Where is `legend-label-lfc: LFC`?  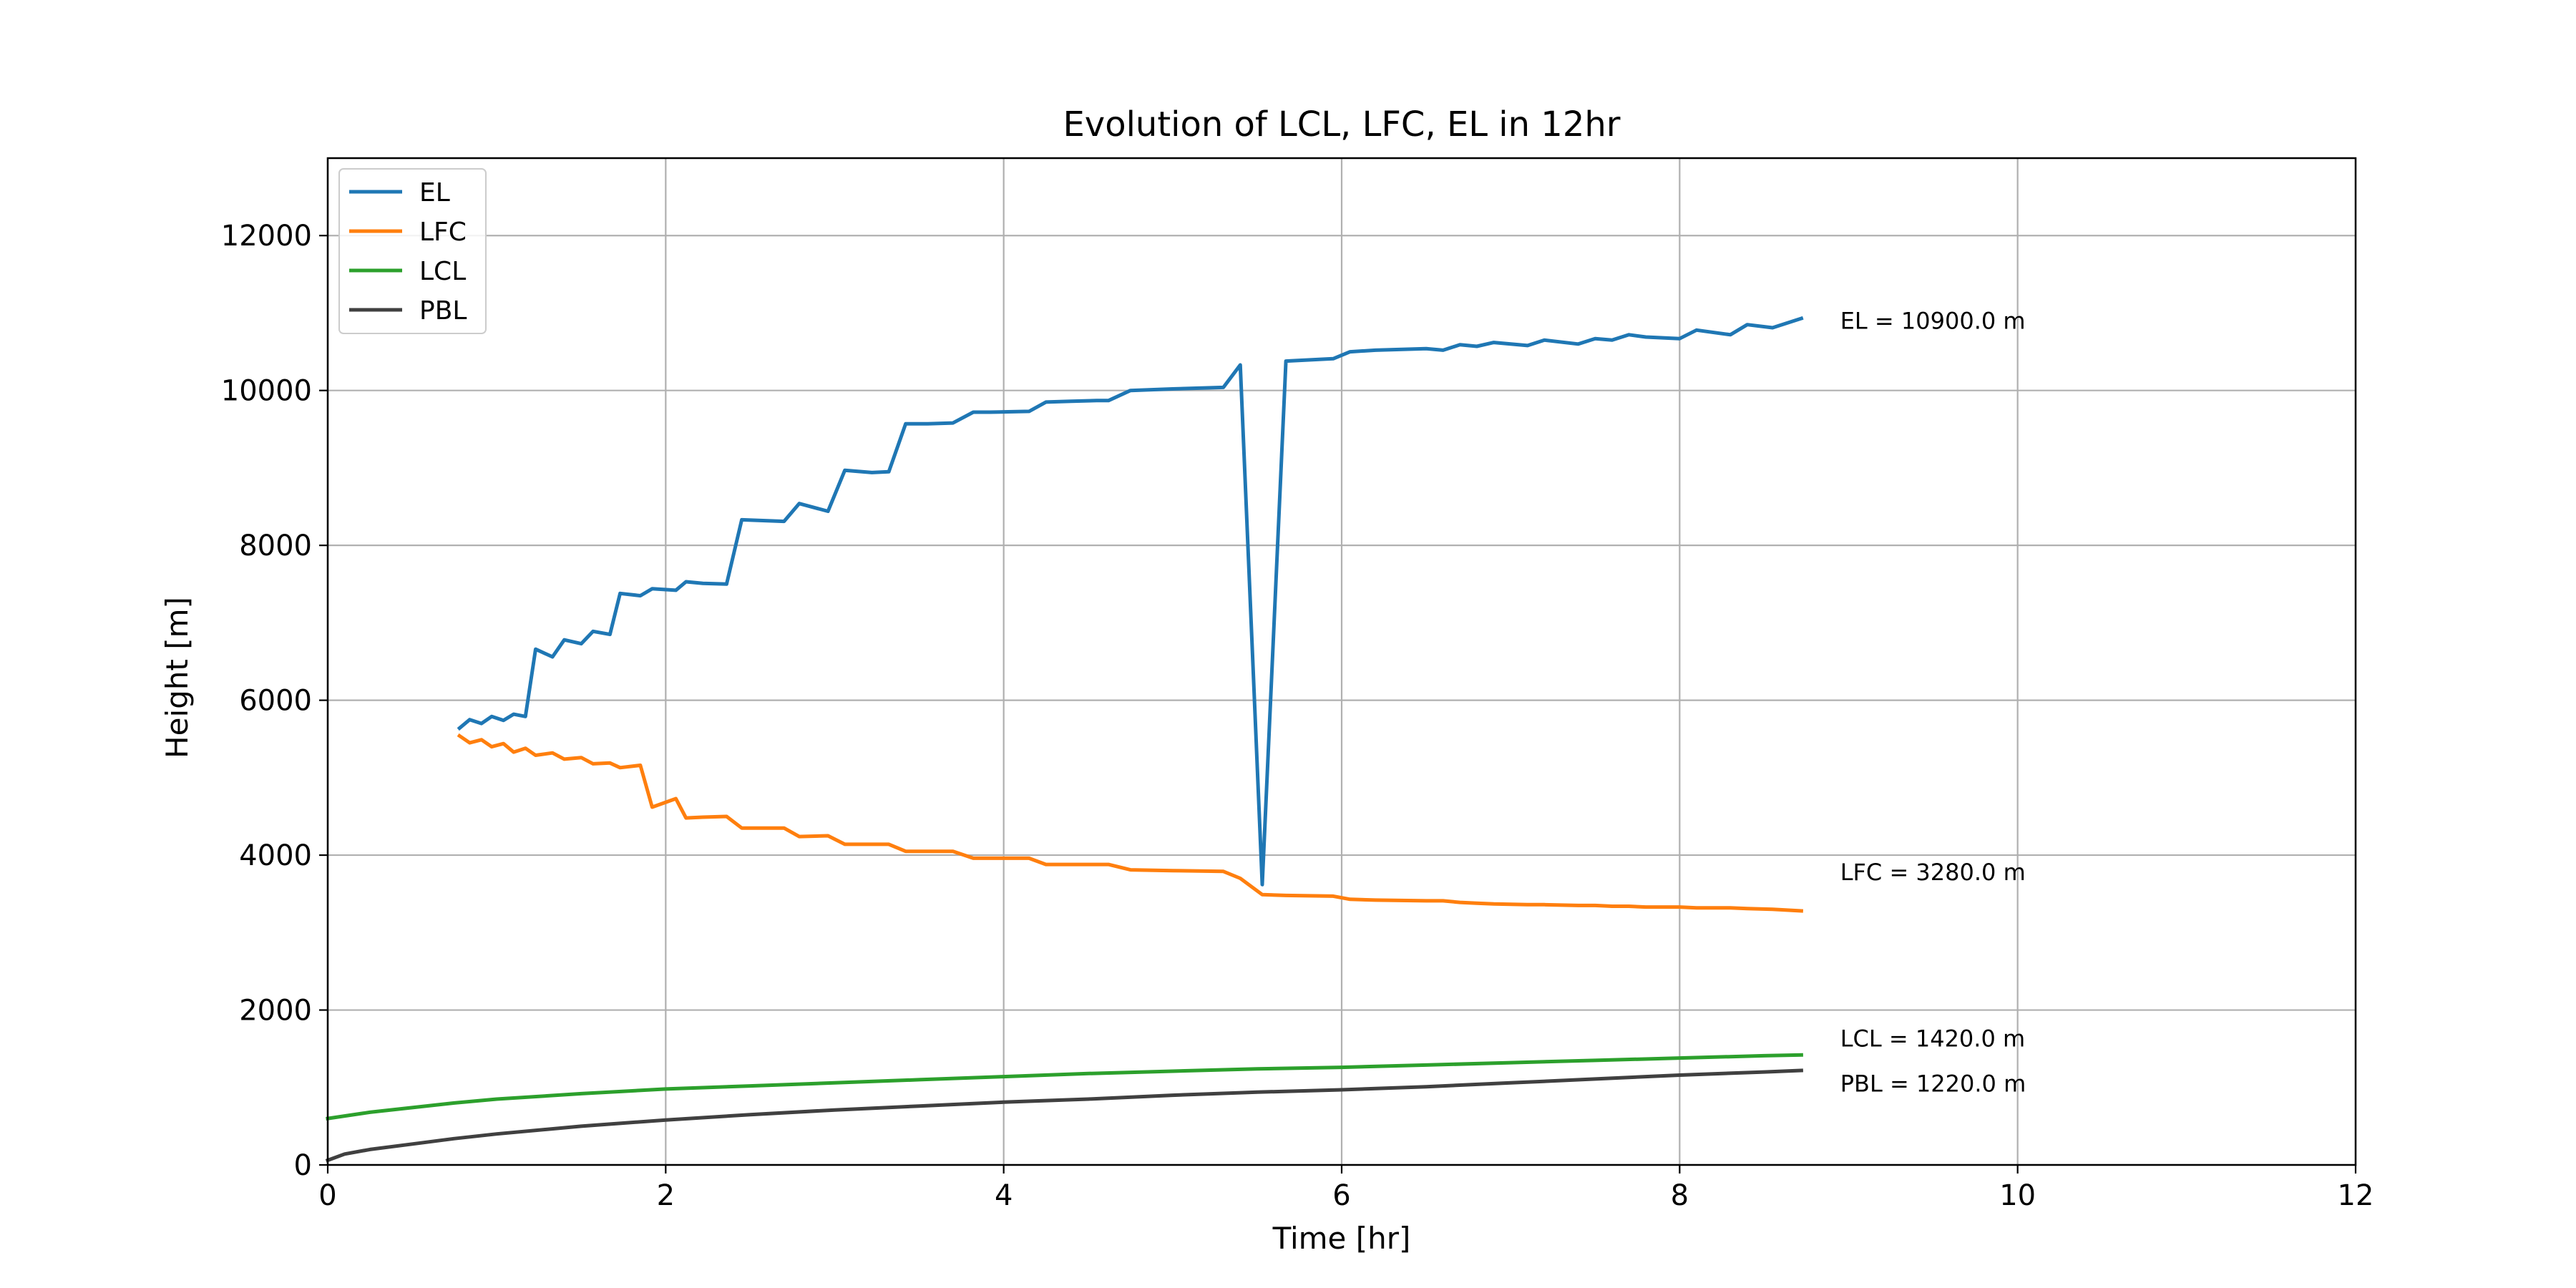
legend-label-lfc: LFC is located at coordinates (443, 232).